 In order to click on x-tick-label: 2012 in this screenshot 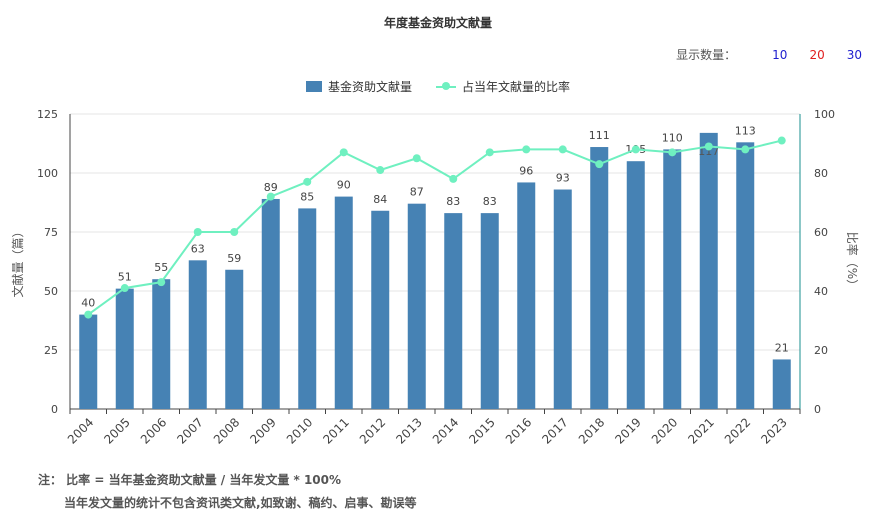, I will do `click(372, 430)`.